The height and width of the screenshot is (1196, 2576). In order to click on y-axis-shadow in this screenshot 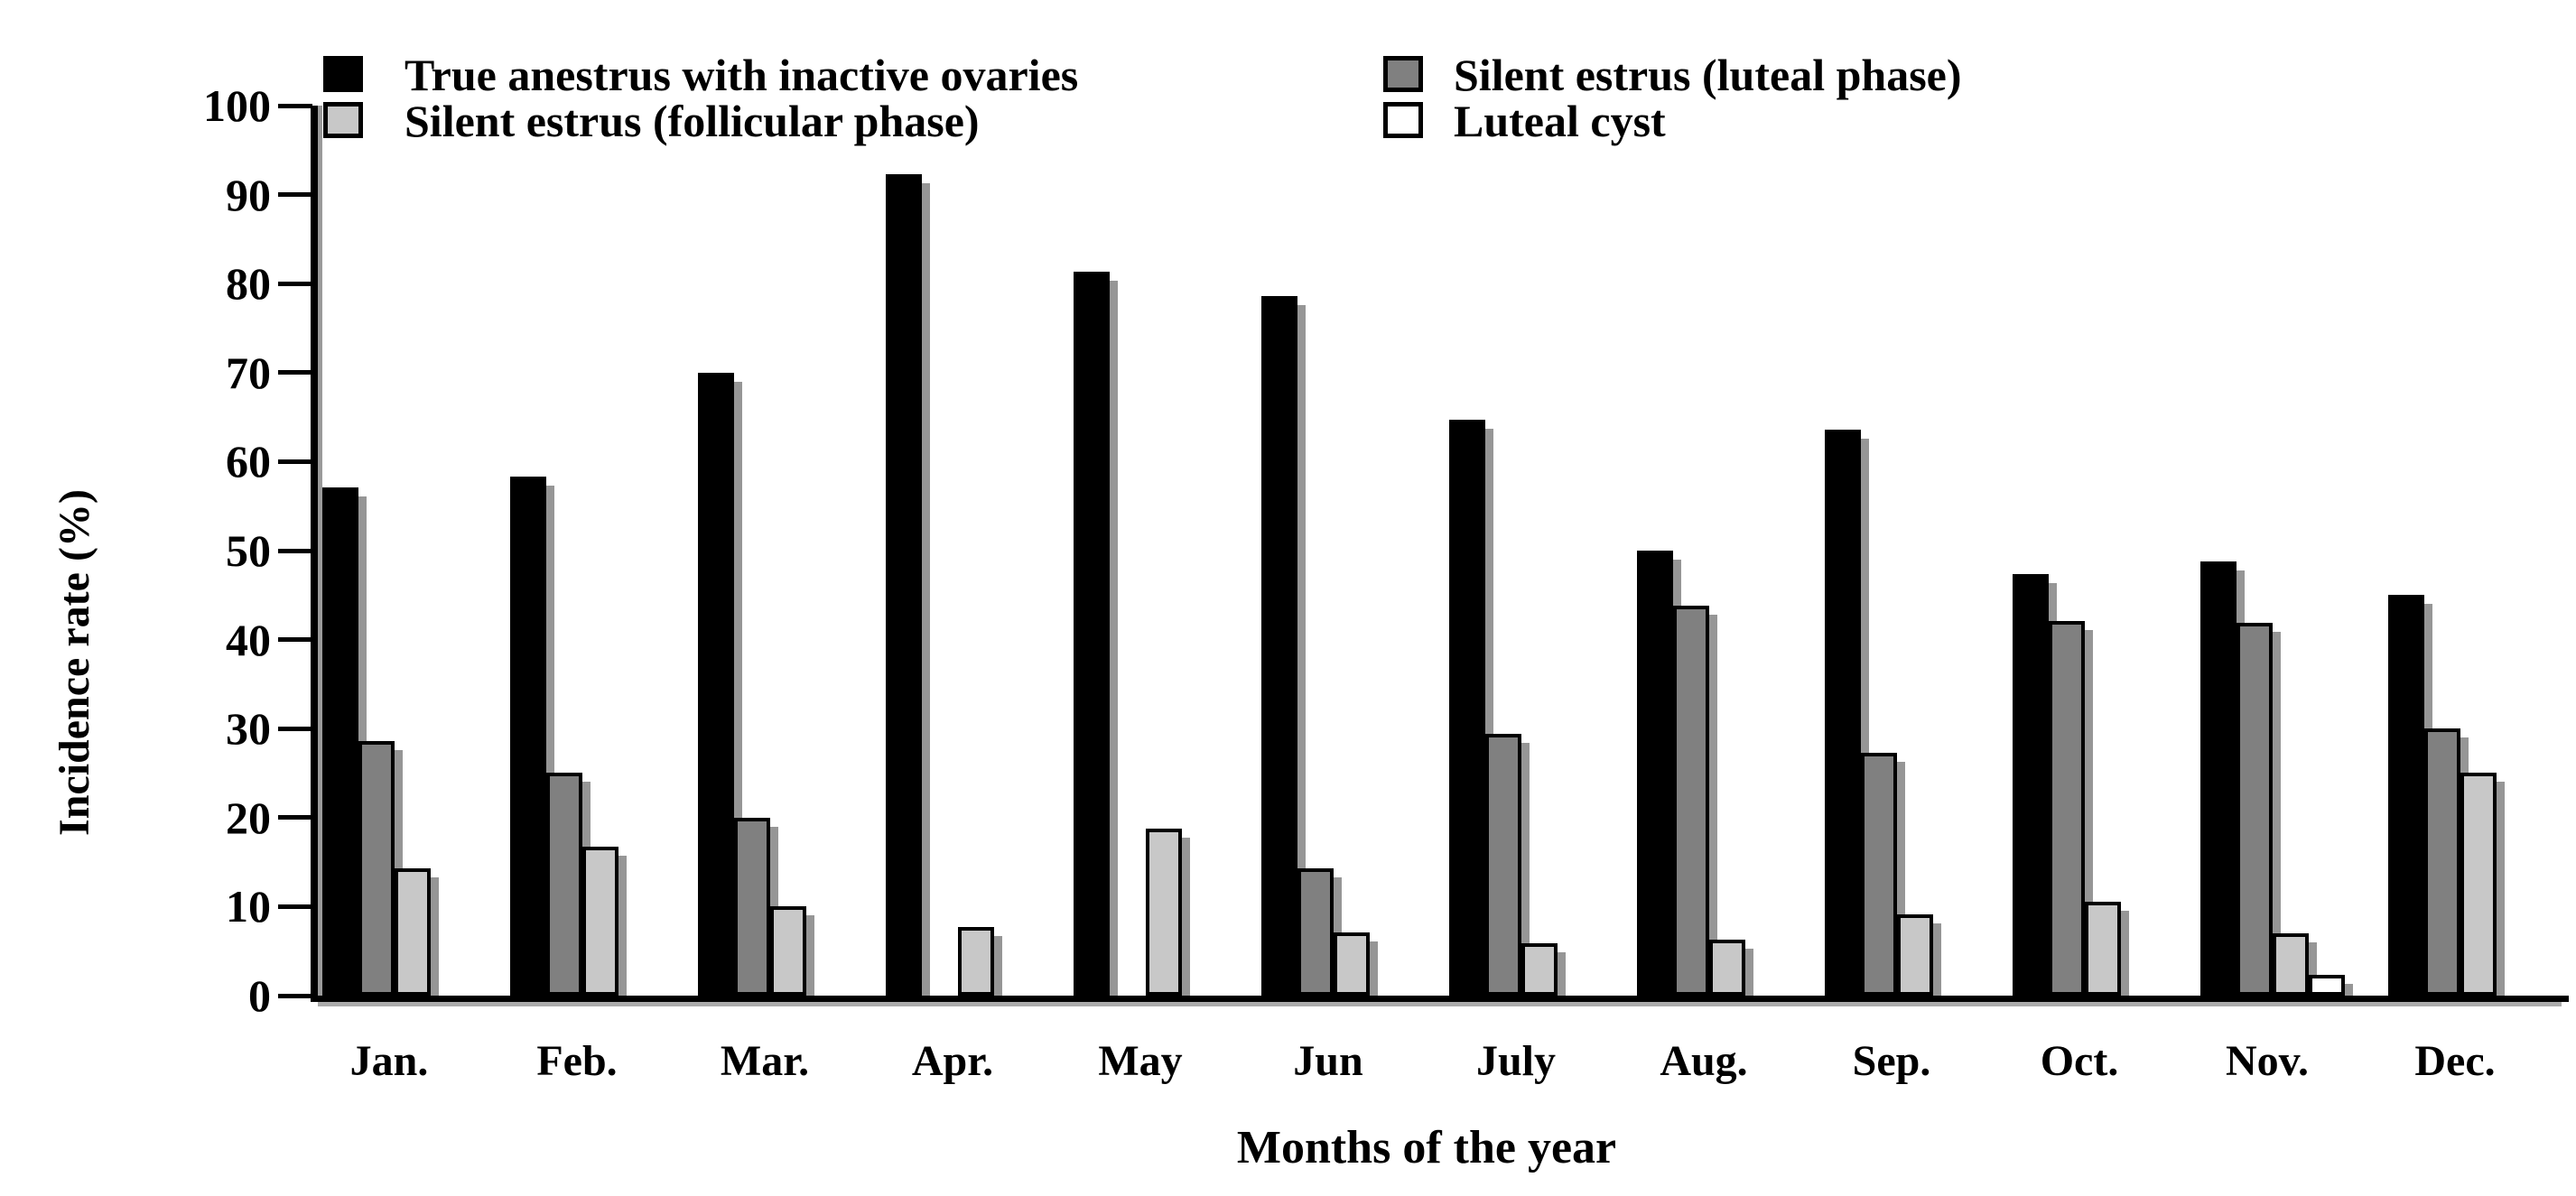, I will do `click(320, 551)`.